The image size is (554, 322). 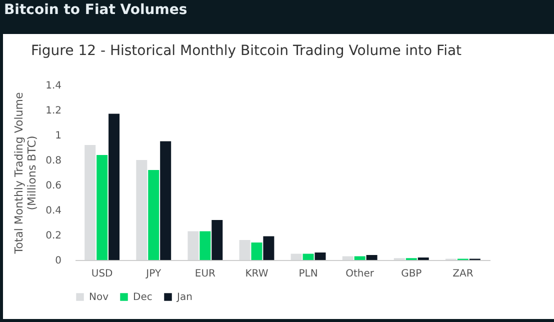 I want to click on y-tick-label: 1.4, so click(x=54, y=86).